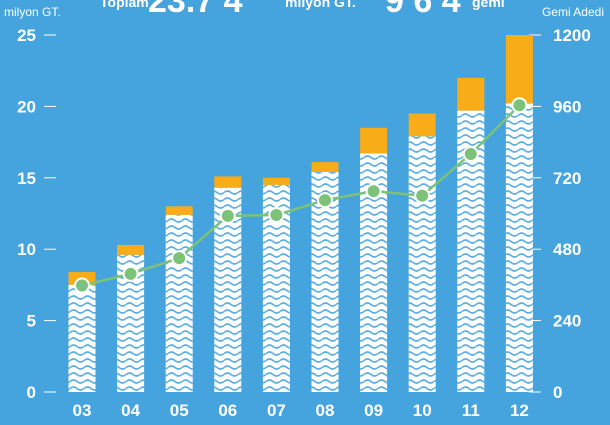 This screenshot has width=610, height=425. I want to click on right-tick-label: 960, so click(567, 106).